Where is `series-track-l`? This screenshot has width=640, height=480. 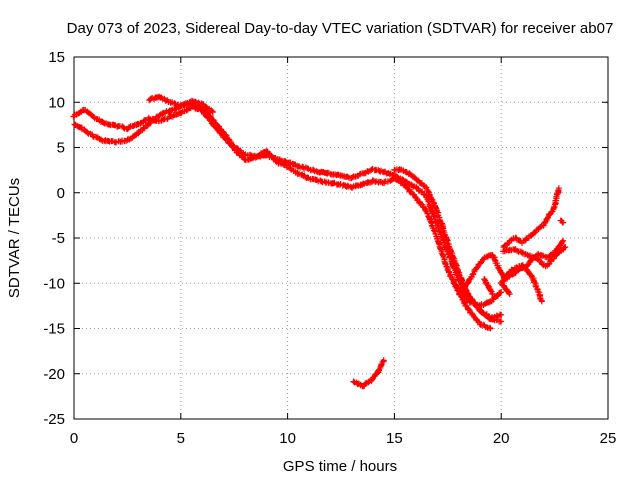 series-track-l is located at coordinates (488, 287).